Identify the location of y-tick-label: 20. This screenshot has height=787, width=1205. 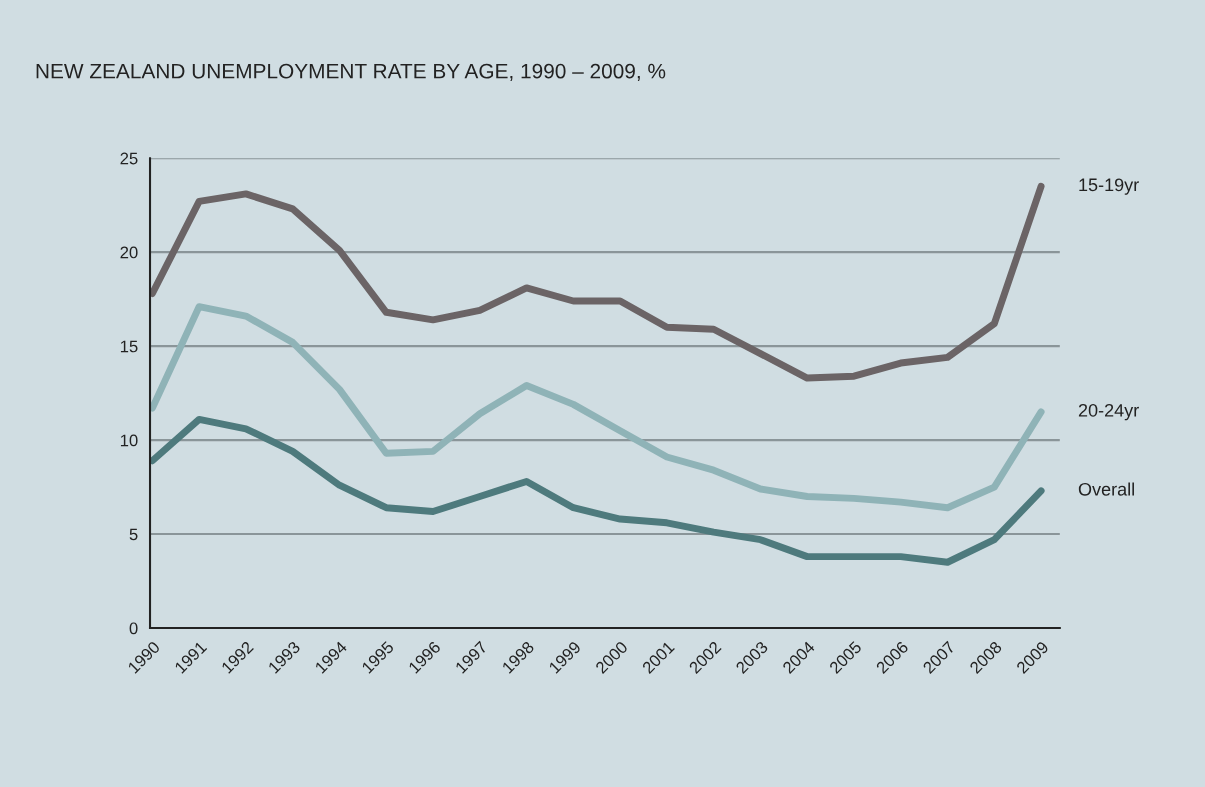
(129, 252).